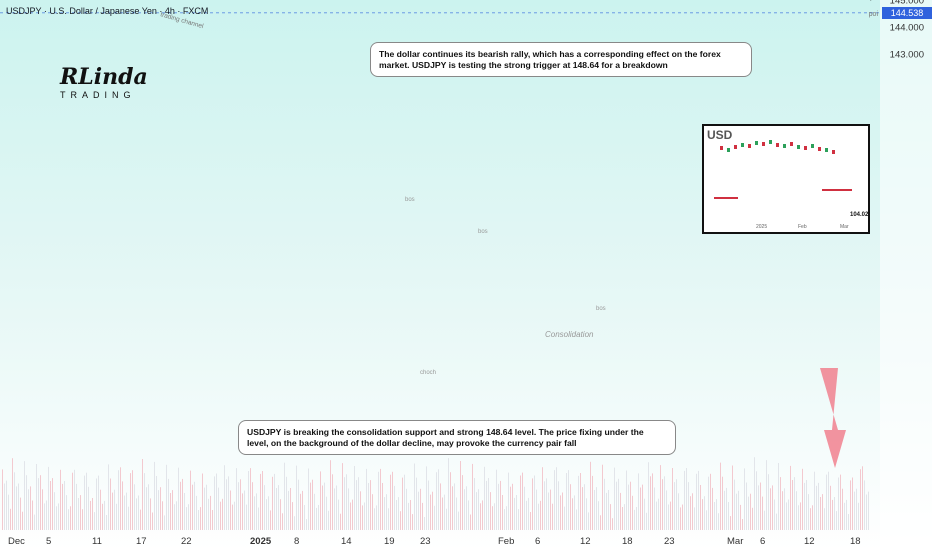  Describe the element at coordinates (761, 227) in the screenshot. I see `inset-x-label: 2025` at that location.